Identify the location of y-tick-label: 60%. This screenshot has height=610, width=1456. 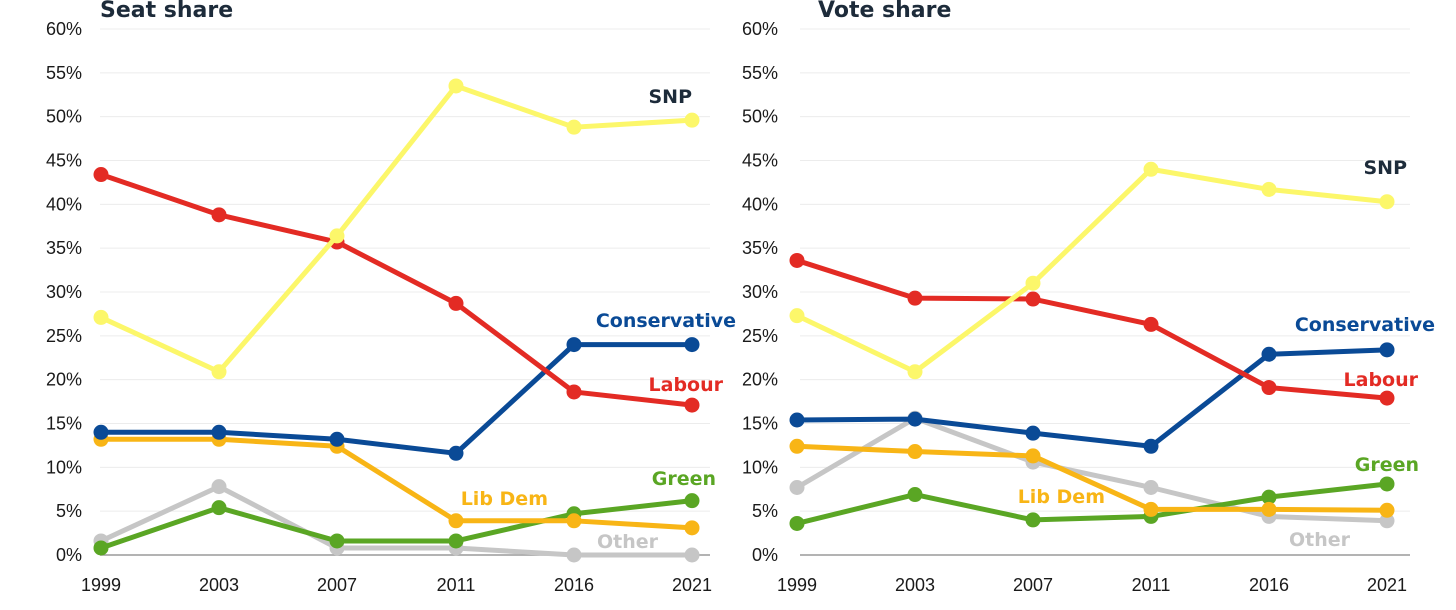
(760, 29).